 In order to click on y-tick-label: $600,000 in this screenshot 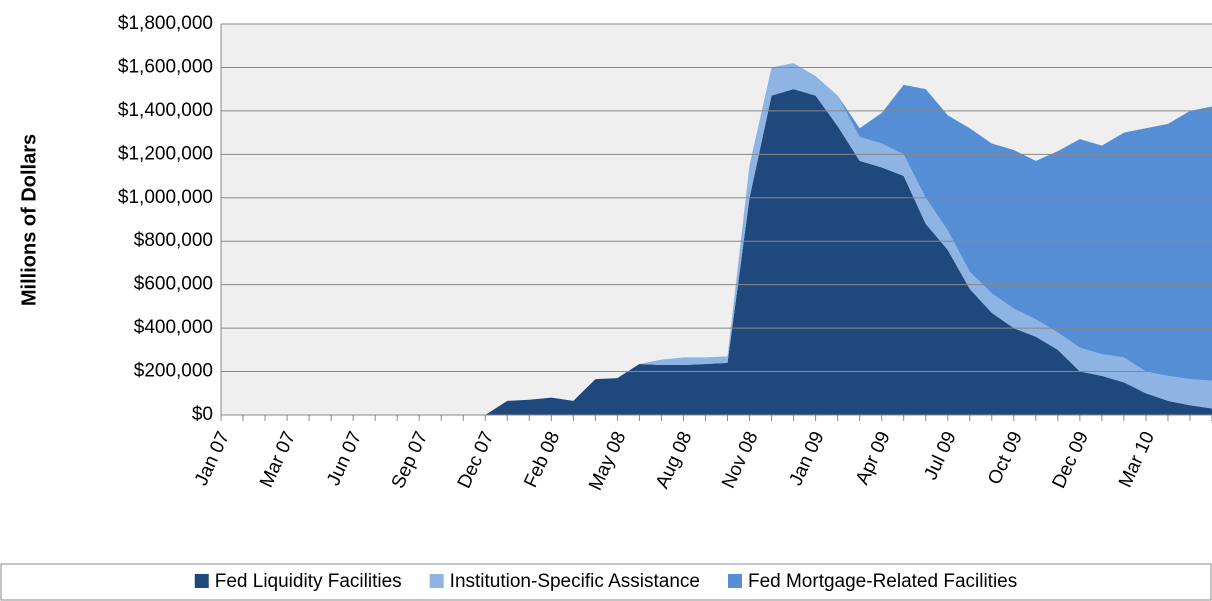, I will do `click(173, 284)`.